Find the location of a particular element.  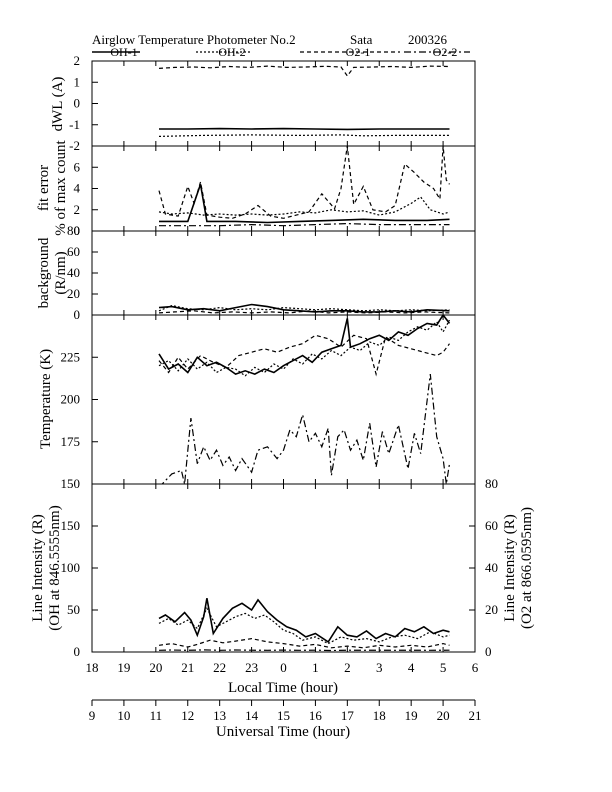

ytick-label-dwl: 1 is located at coordinates (77, 81).